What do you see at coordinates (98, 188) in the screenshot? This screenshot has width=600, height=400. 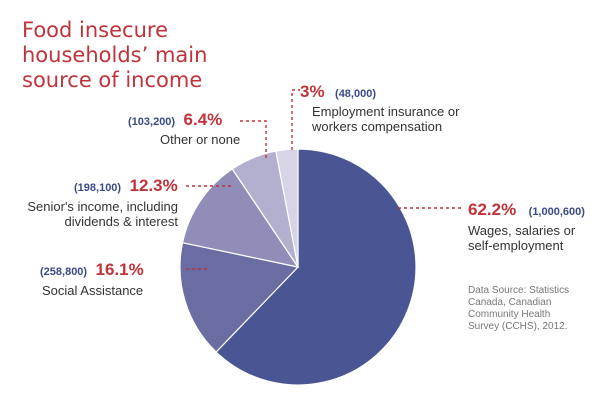 I see `slice-count: (198,100)` at bounding box center [98, 188].